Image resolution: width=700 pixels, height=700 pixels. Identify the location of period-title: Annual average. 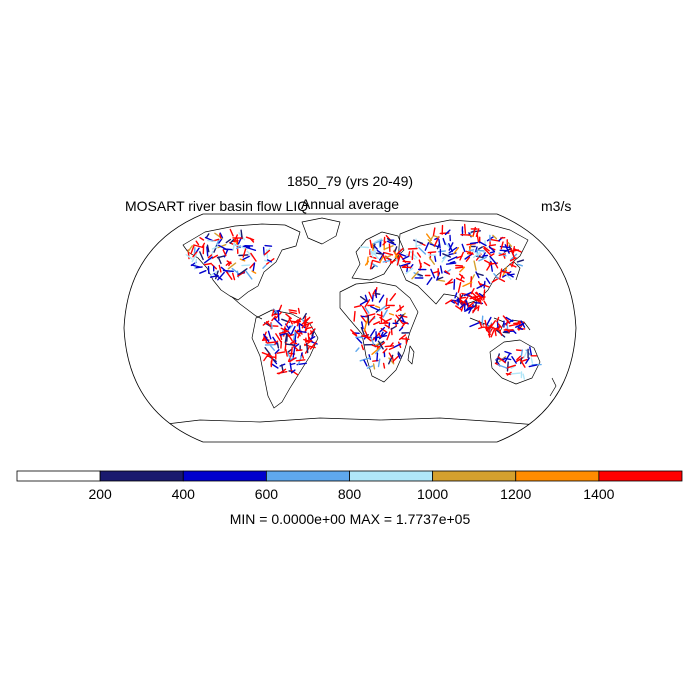
(350, 204).